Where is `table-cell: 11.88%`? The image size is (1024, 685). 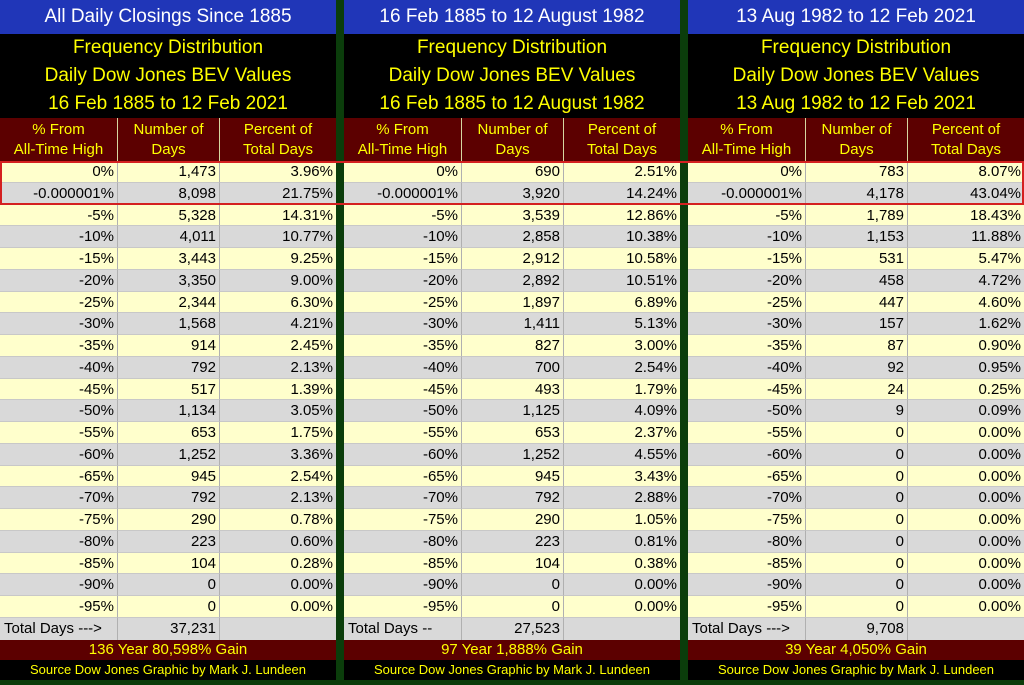
table-cell: 11.88% is located at coordinates (966, 237).